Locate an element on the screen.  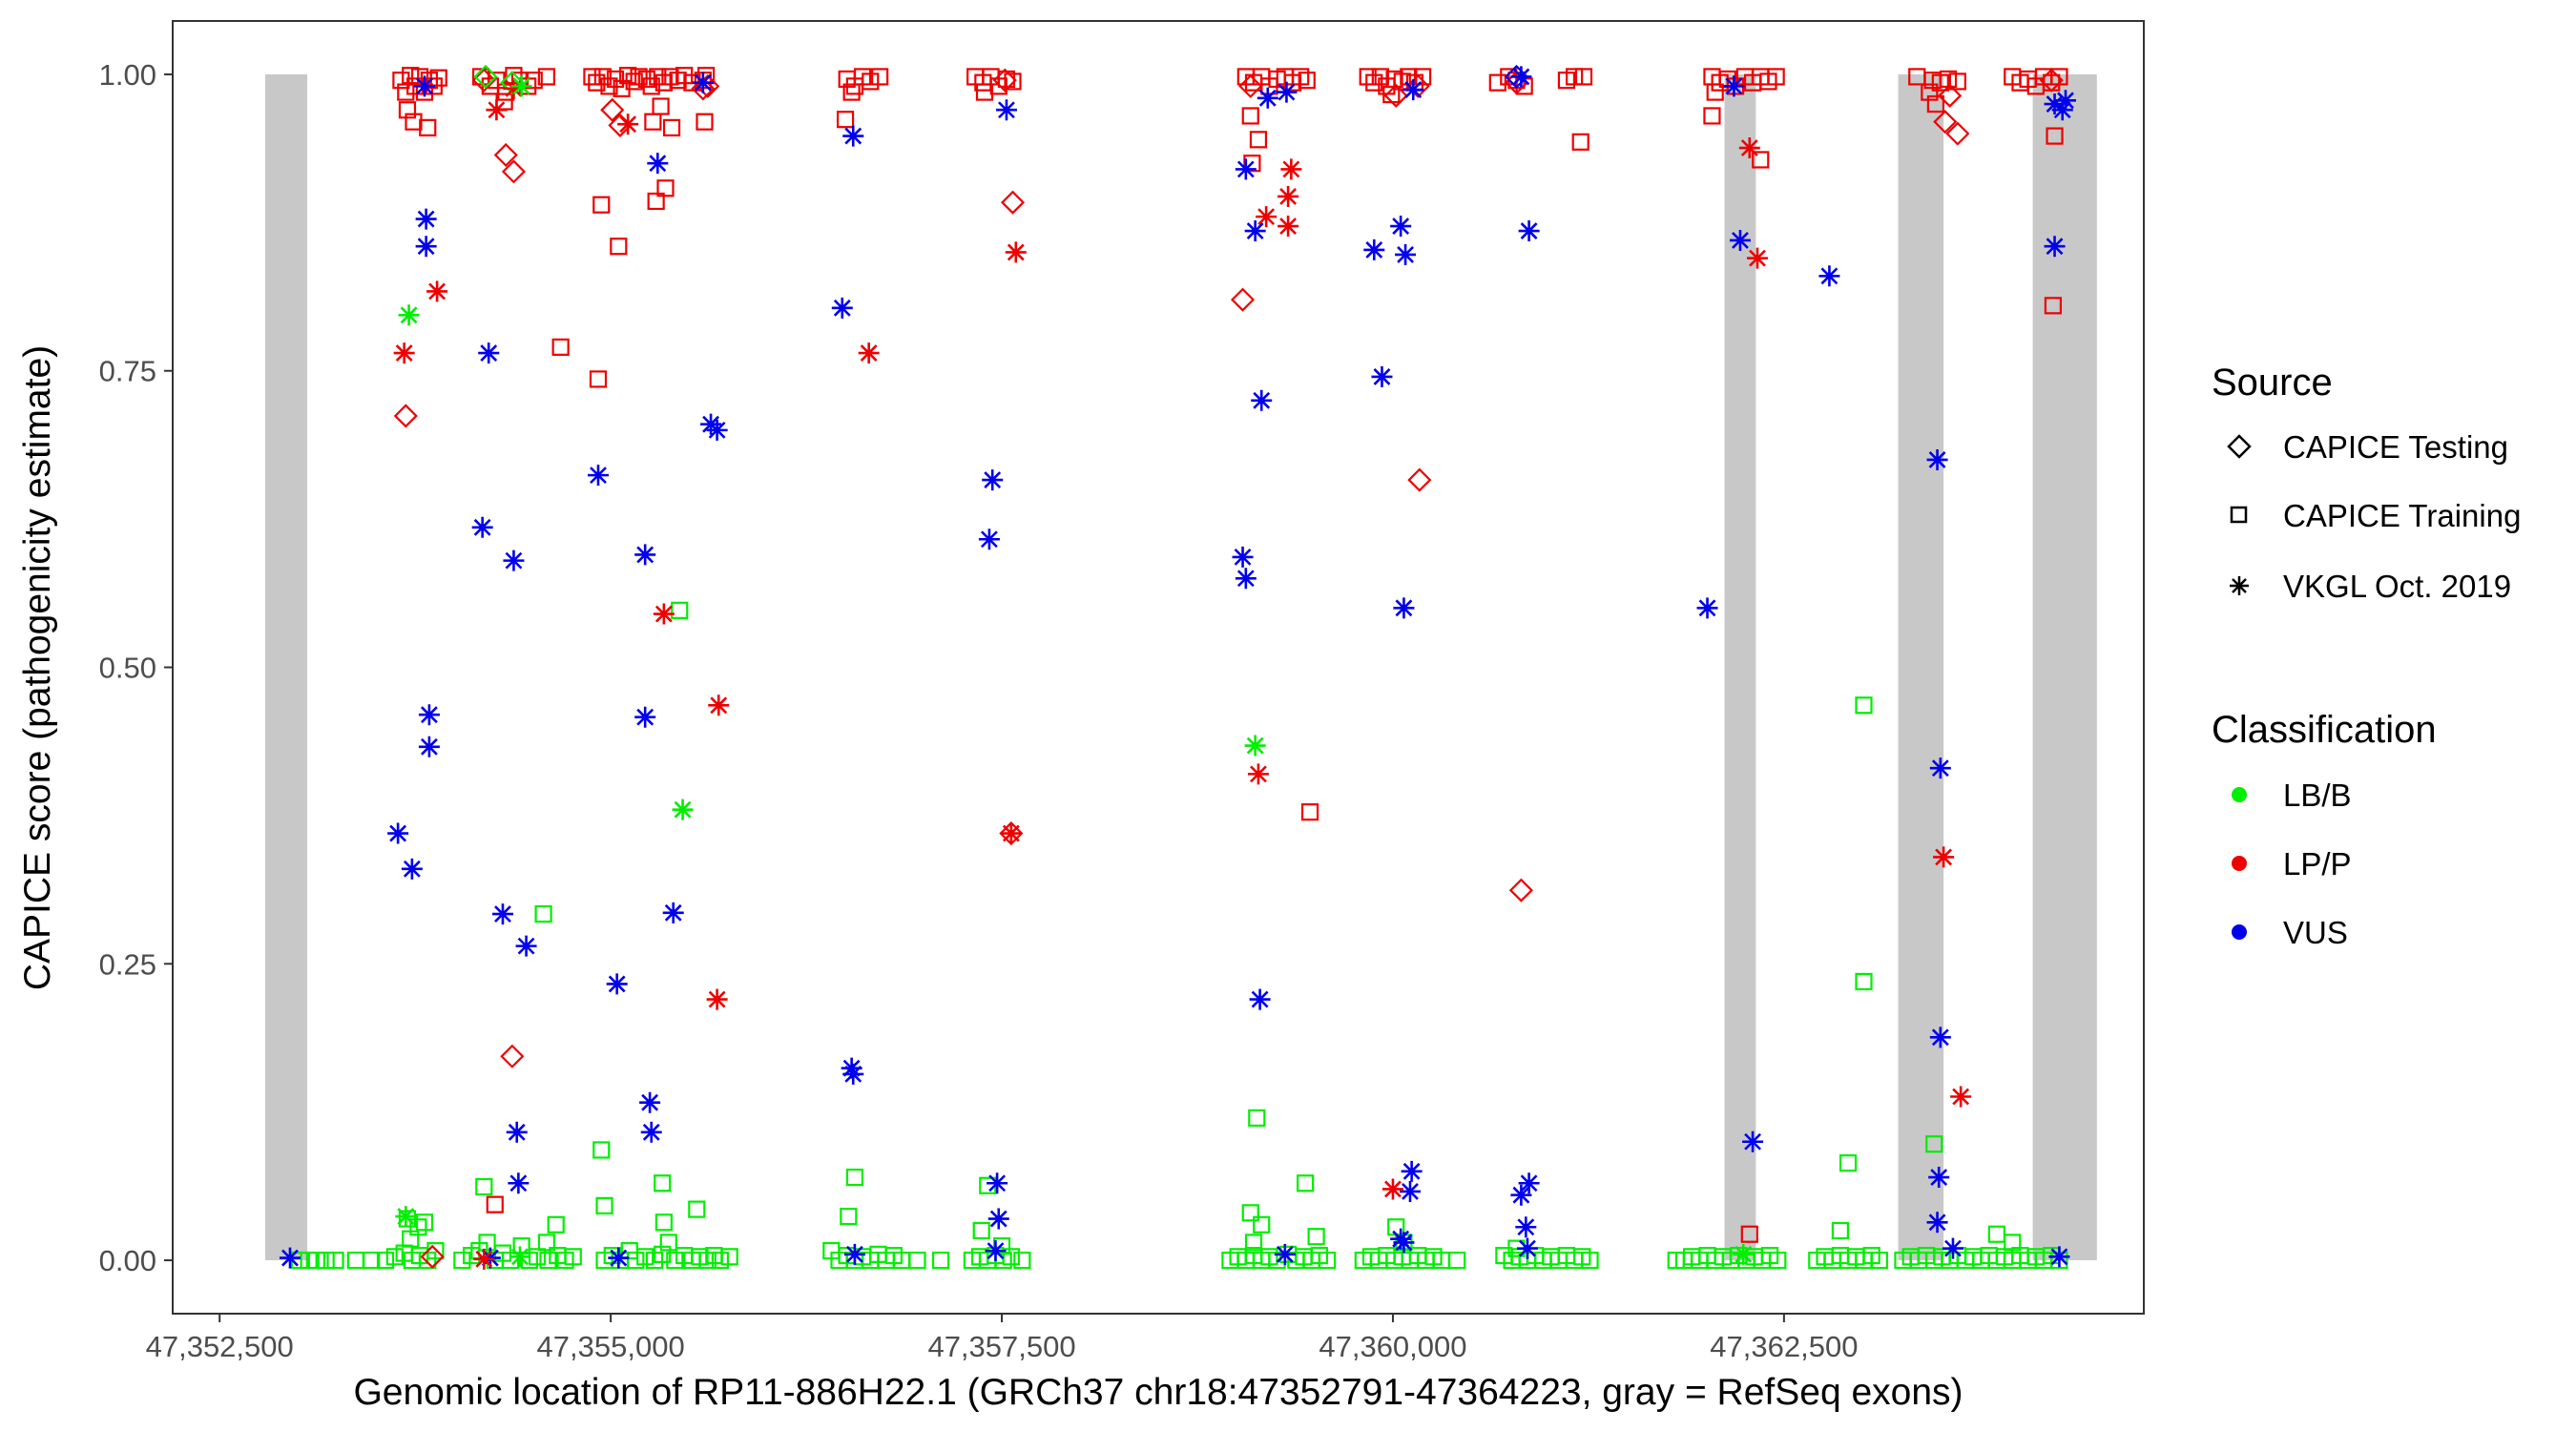
legend-asterisk-symbol is located at coordinates (2239, 585).